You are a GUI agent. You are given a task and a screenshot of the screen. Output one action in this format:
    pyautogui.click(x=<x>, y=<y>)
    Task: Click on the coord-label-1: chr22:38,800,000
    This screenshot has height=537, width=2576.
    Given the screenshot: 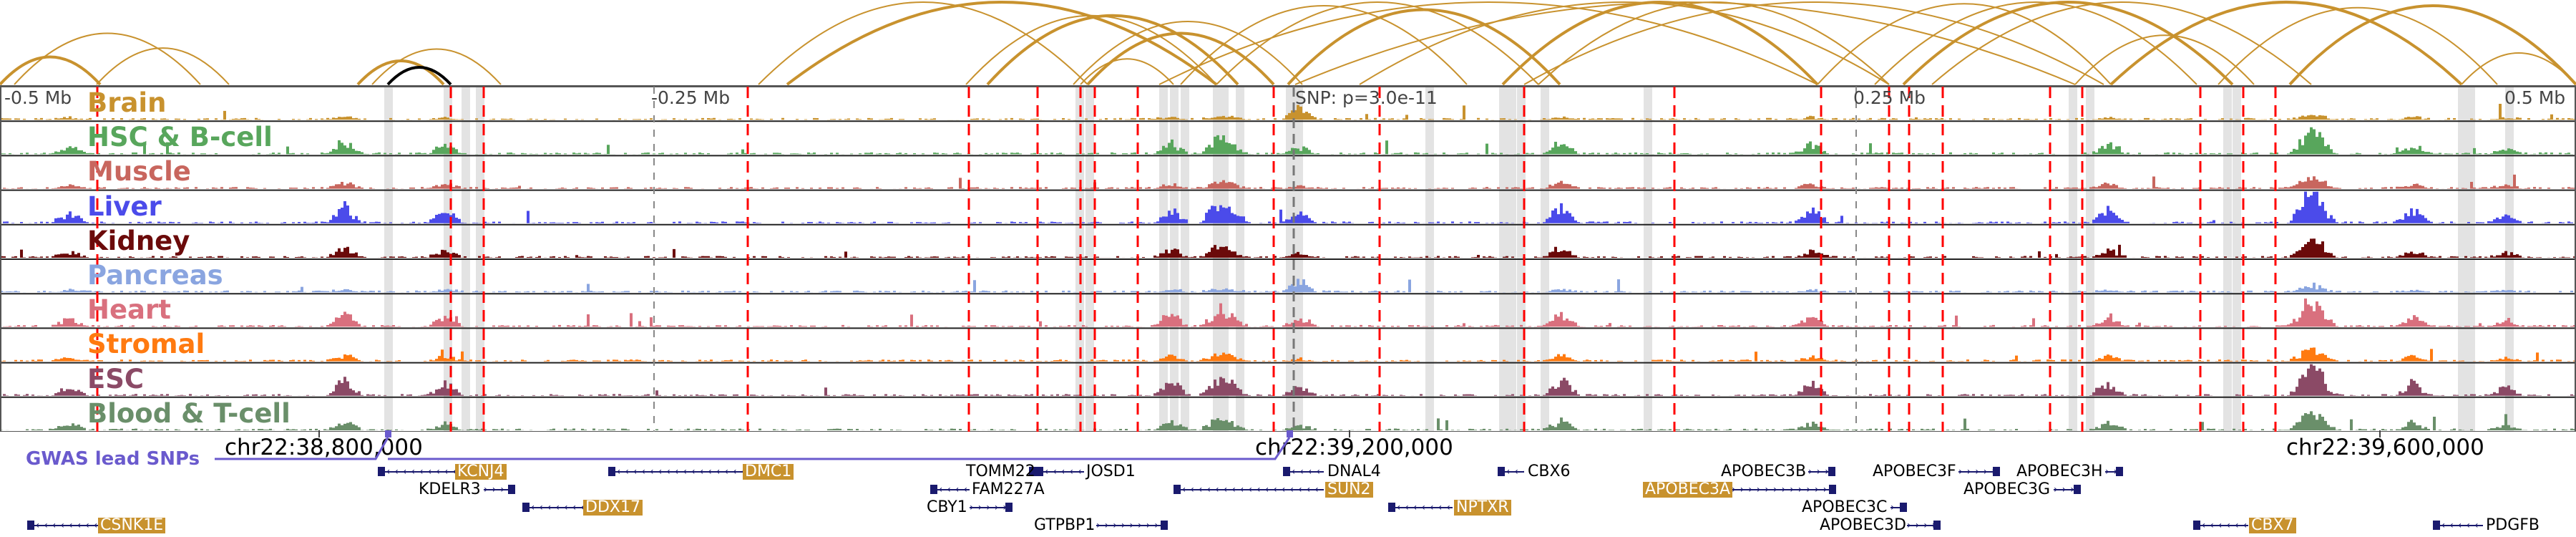 What is the action you would take?
    pyautogui.click(x=324, y=447)
    